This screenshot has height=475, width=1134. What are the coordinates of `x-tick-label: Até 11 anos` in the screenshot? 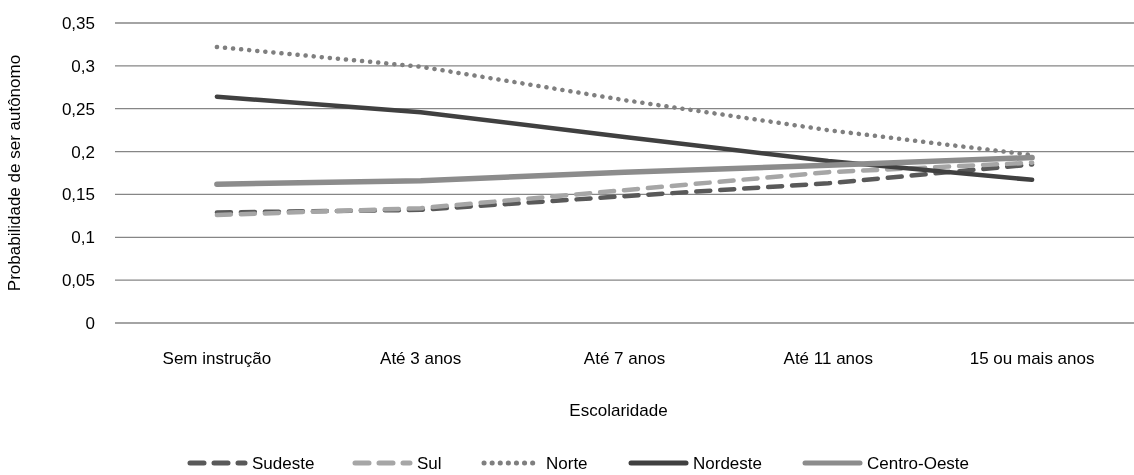 It's located at (828, 358).